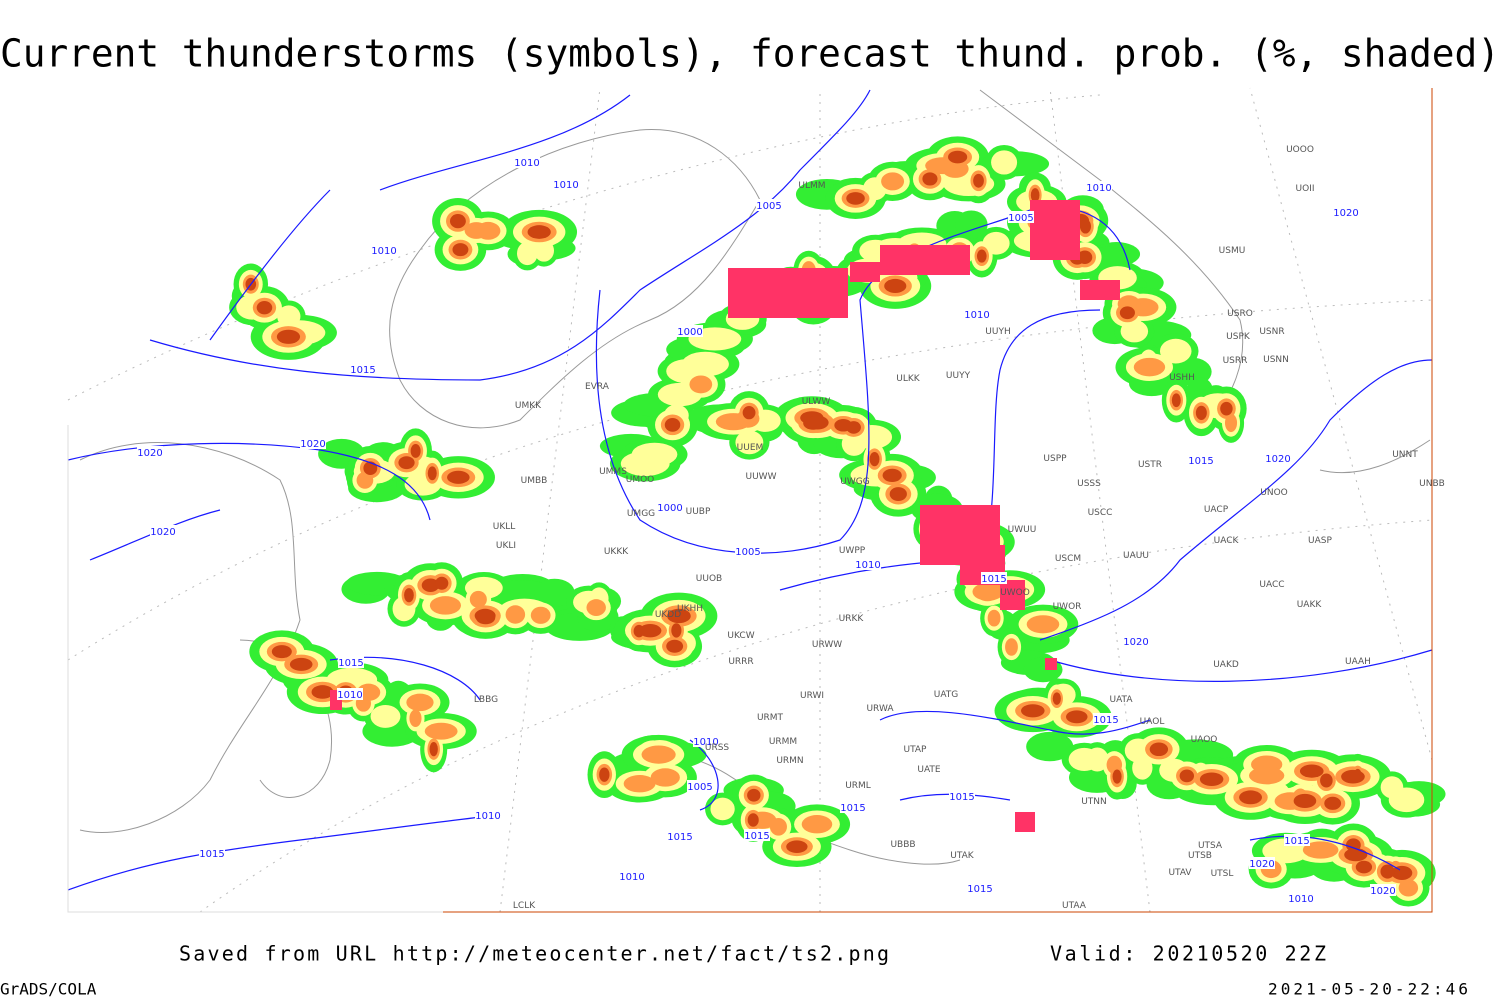 This screenshot has height=1000, width=1500. What do you see at coordinates (486, 700) in the screenshot?
I see `station-label: LBBG` at bounding box center [486, 700].